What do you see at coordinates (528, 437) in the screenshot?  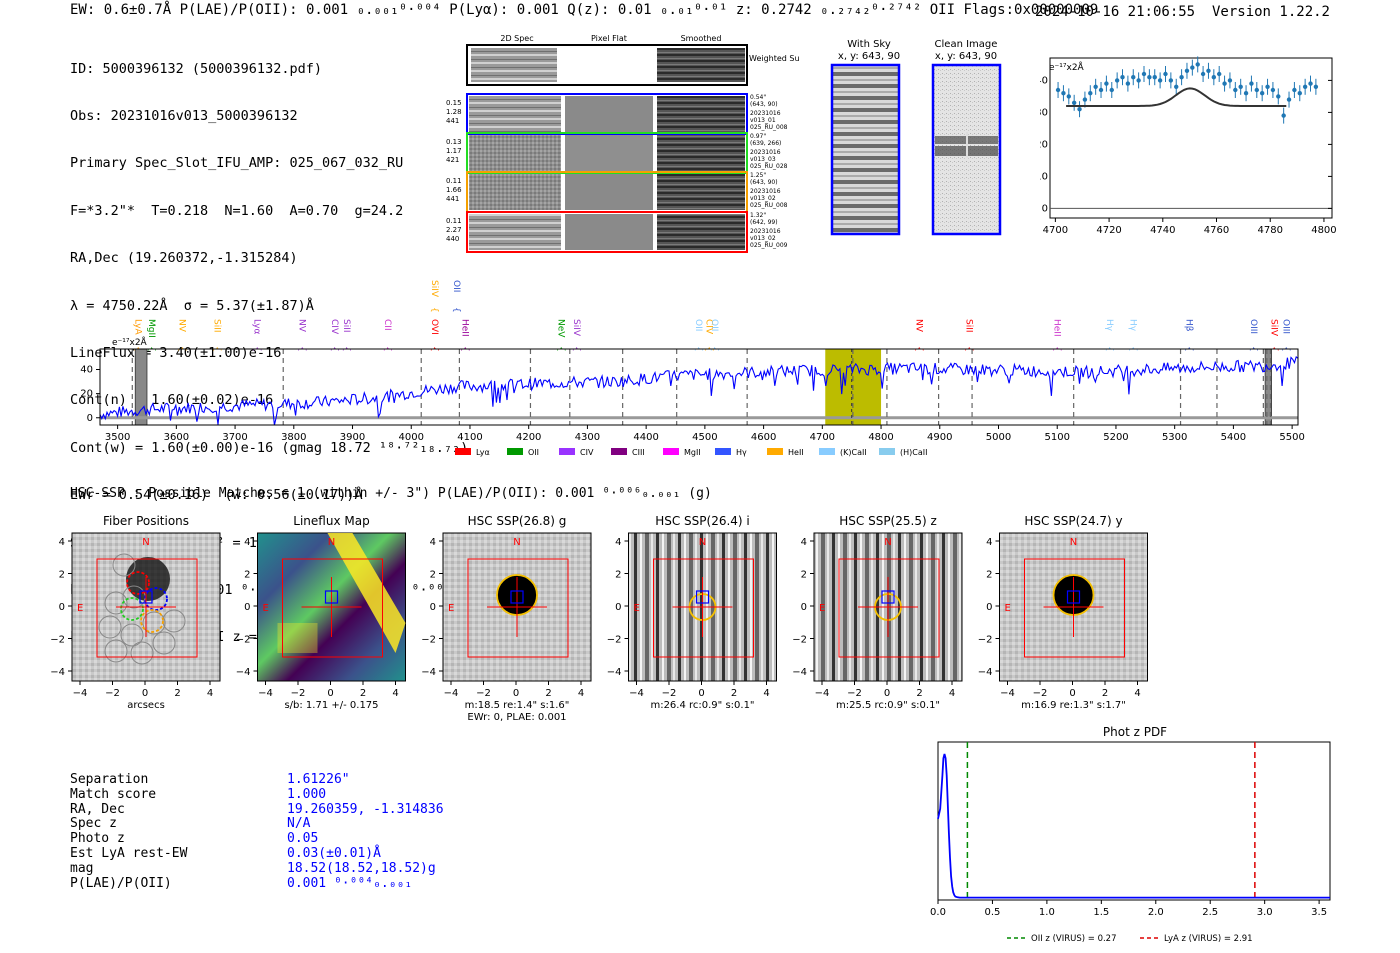 I see `x-tick-label: 4200` at bounding box center [528, 437].